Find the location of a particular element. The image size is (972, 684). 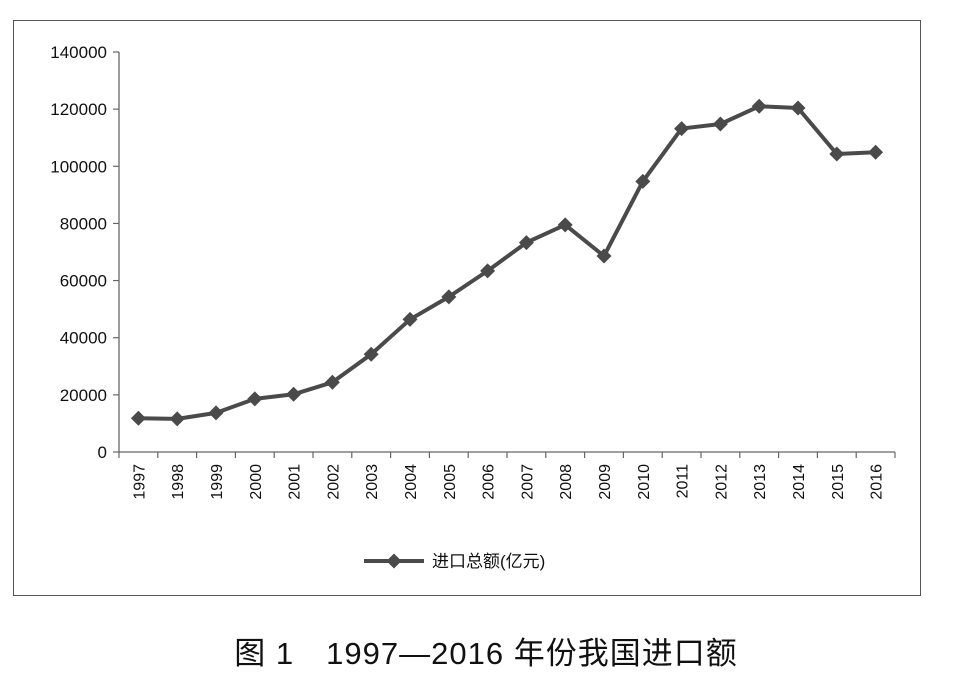

legend-label: 进口总额(亿元) is located at coordinates (488, 561).